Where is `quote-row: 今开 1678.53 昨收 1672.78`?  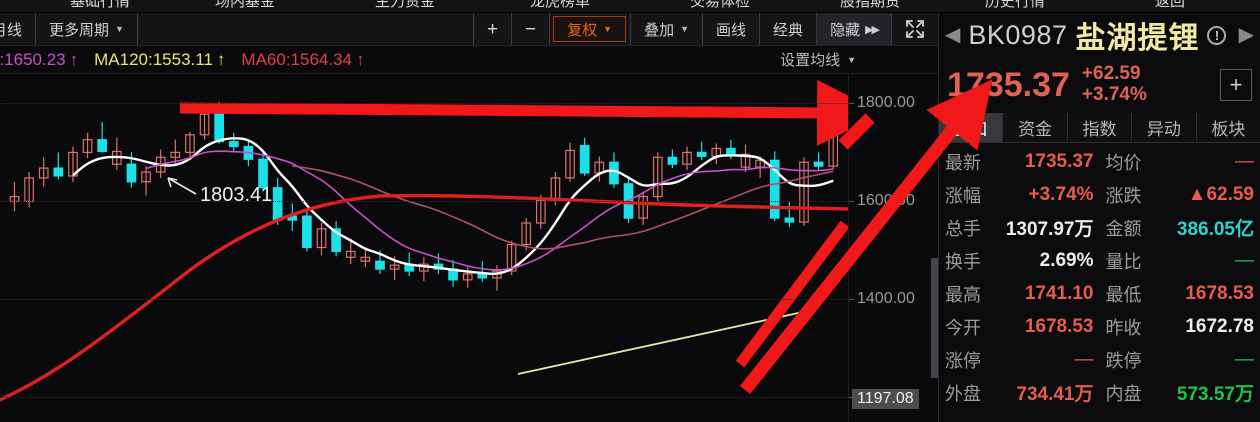
quote-row: 今开 1678.53 昨收 1672.78 is located at coordinates (1099, 326).